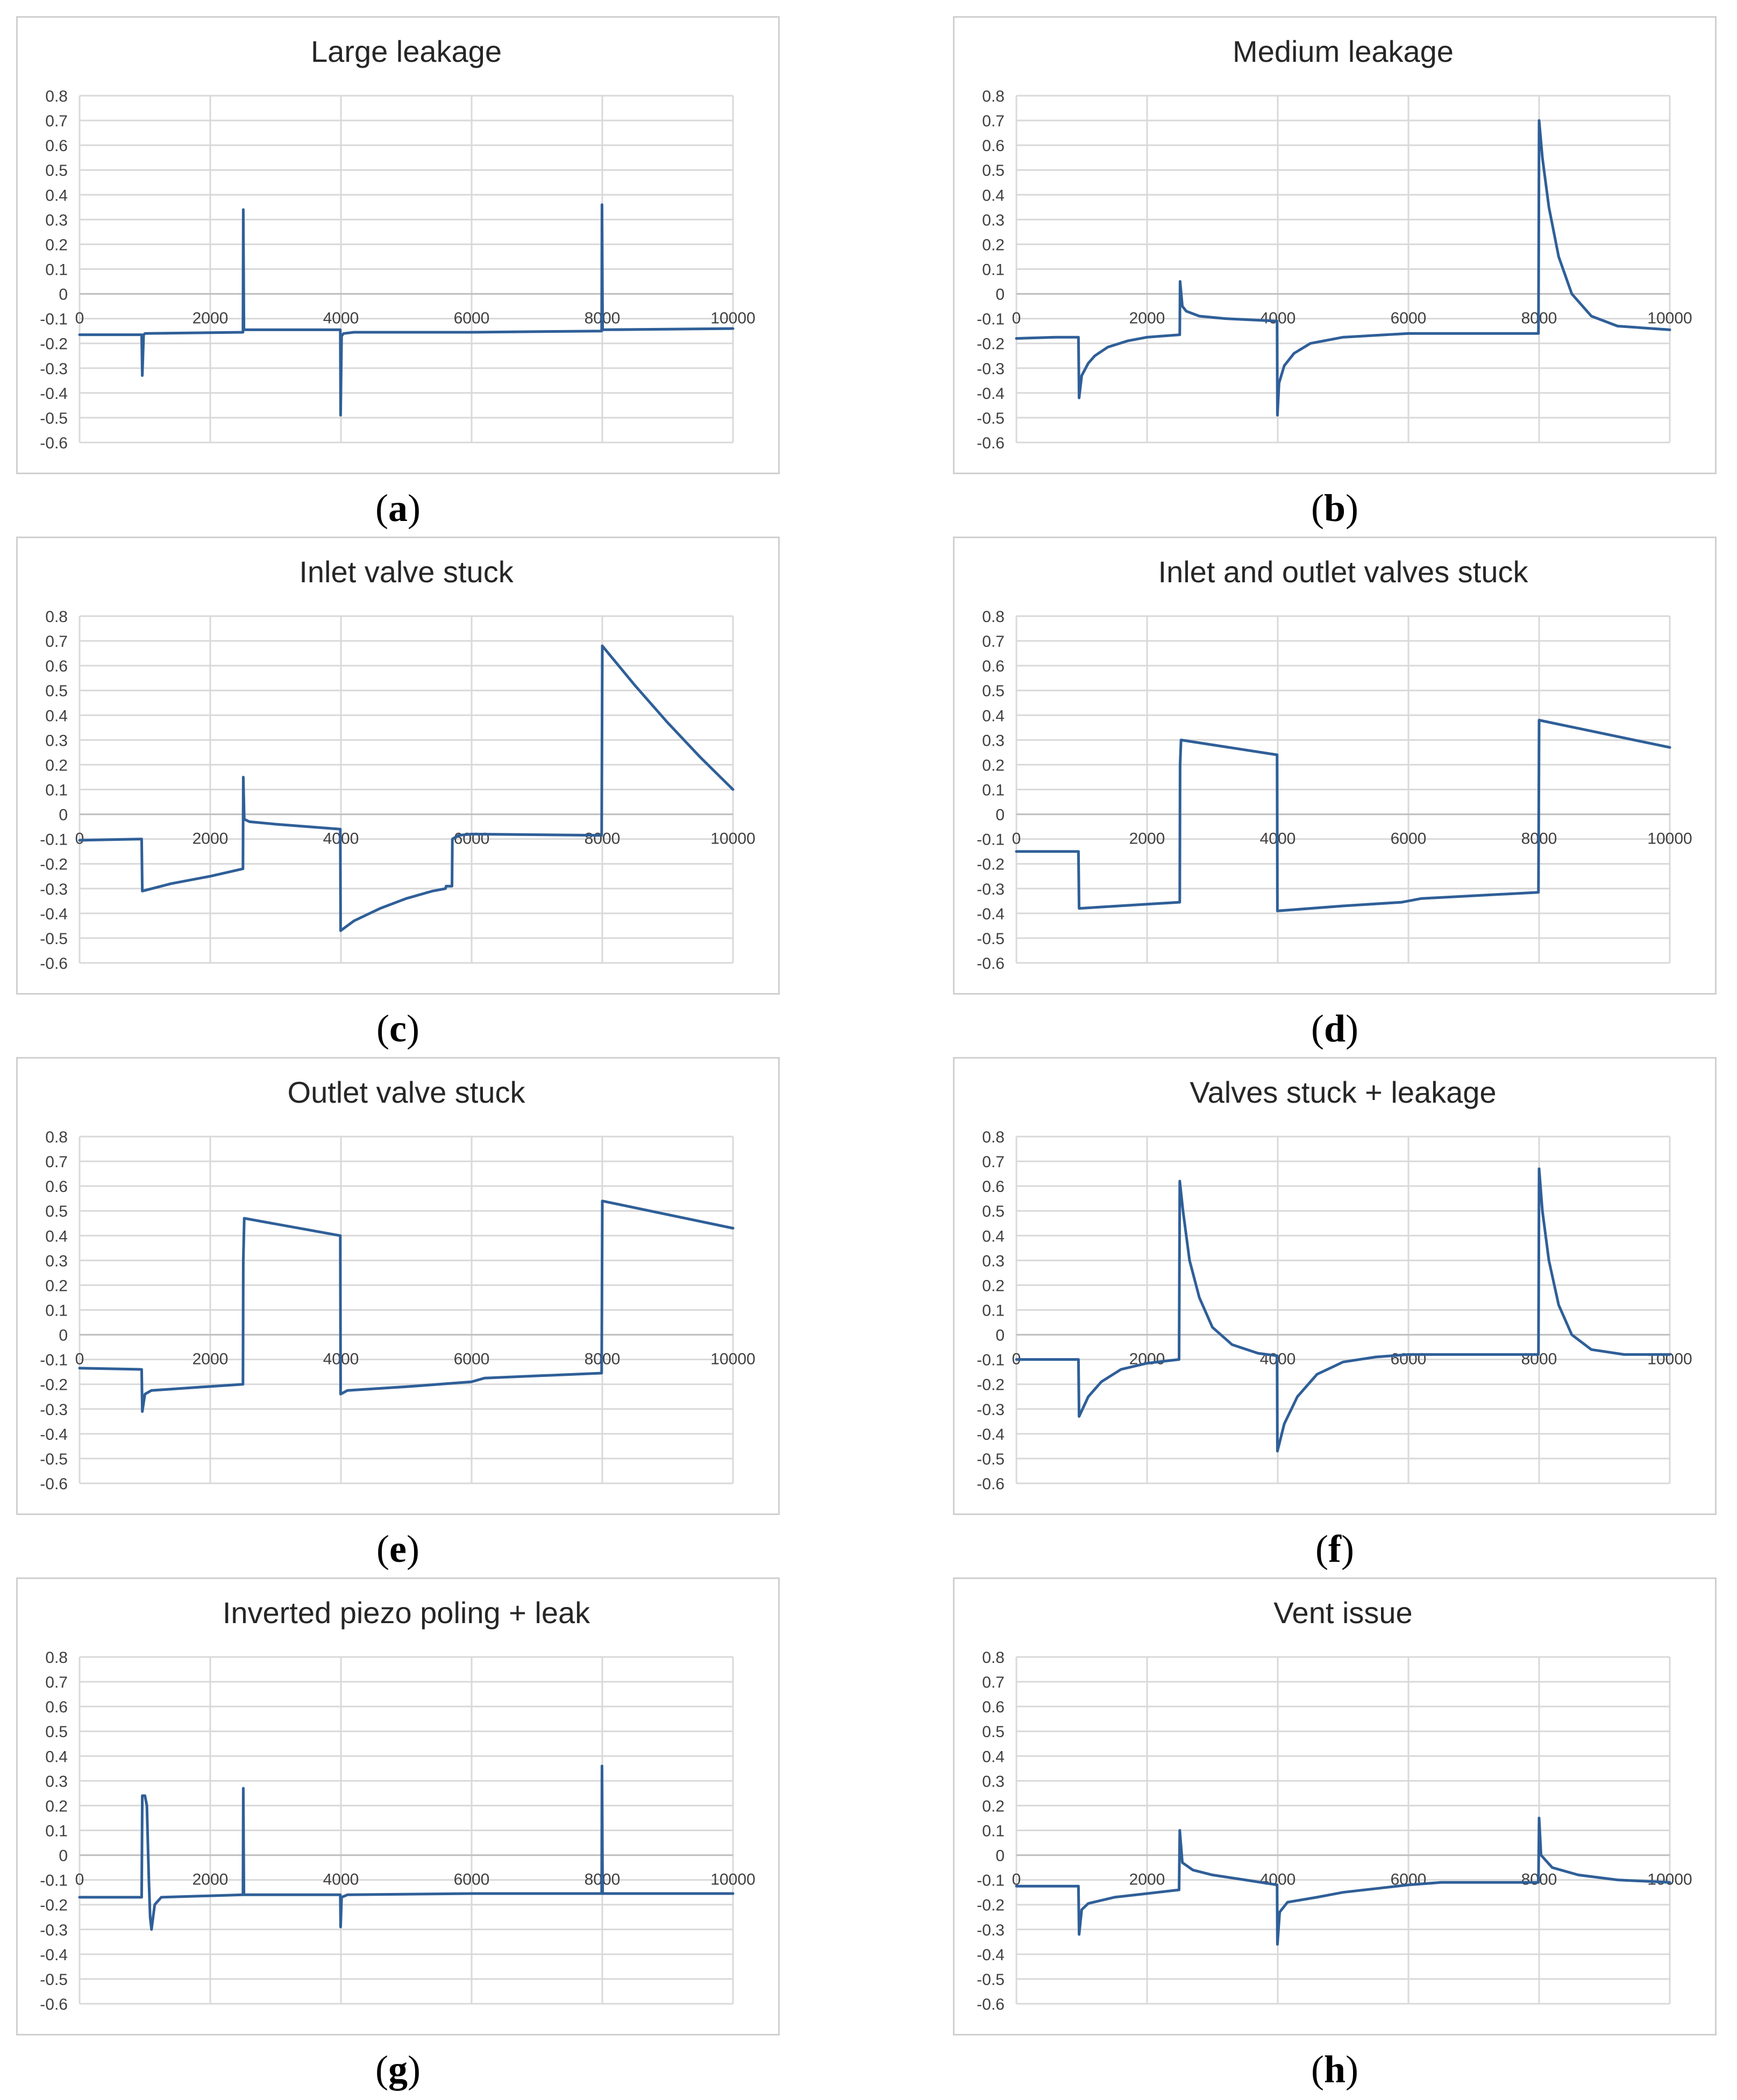  I want to click on panel-caption-d: (d), so click(1334, 1028).